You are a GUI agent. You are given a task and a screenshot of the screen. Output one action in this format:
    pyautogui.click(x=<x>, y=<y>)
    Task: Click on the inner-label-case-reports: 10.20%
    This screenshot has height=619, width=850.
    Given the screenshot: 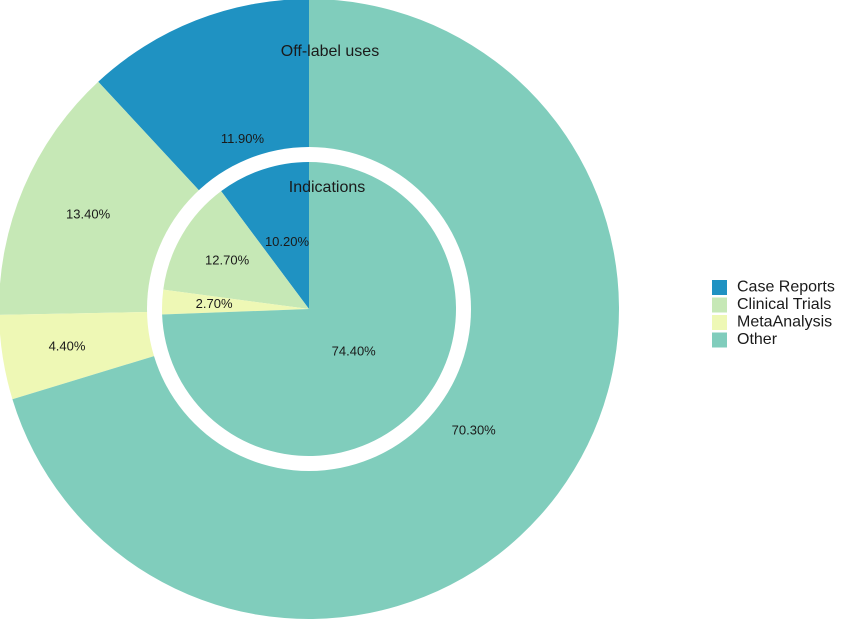 What is the action you would take?
    pyautogui.click(x=287, y=241)
    